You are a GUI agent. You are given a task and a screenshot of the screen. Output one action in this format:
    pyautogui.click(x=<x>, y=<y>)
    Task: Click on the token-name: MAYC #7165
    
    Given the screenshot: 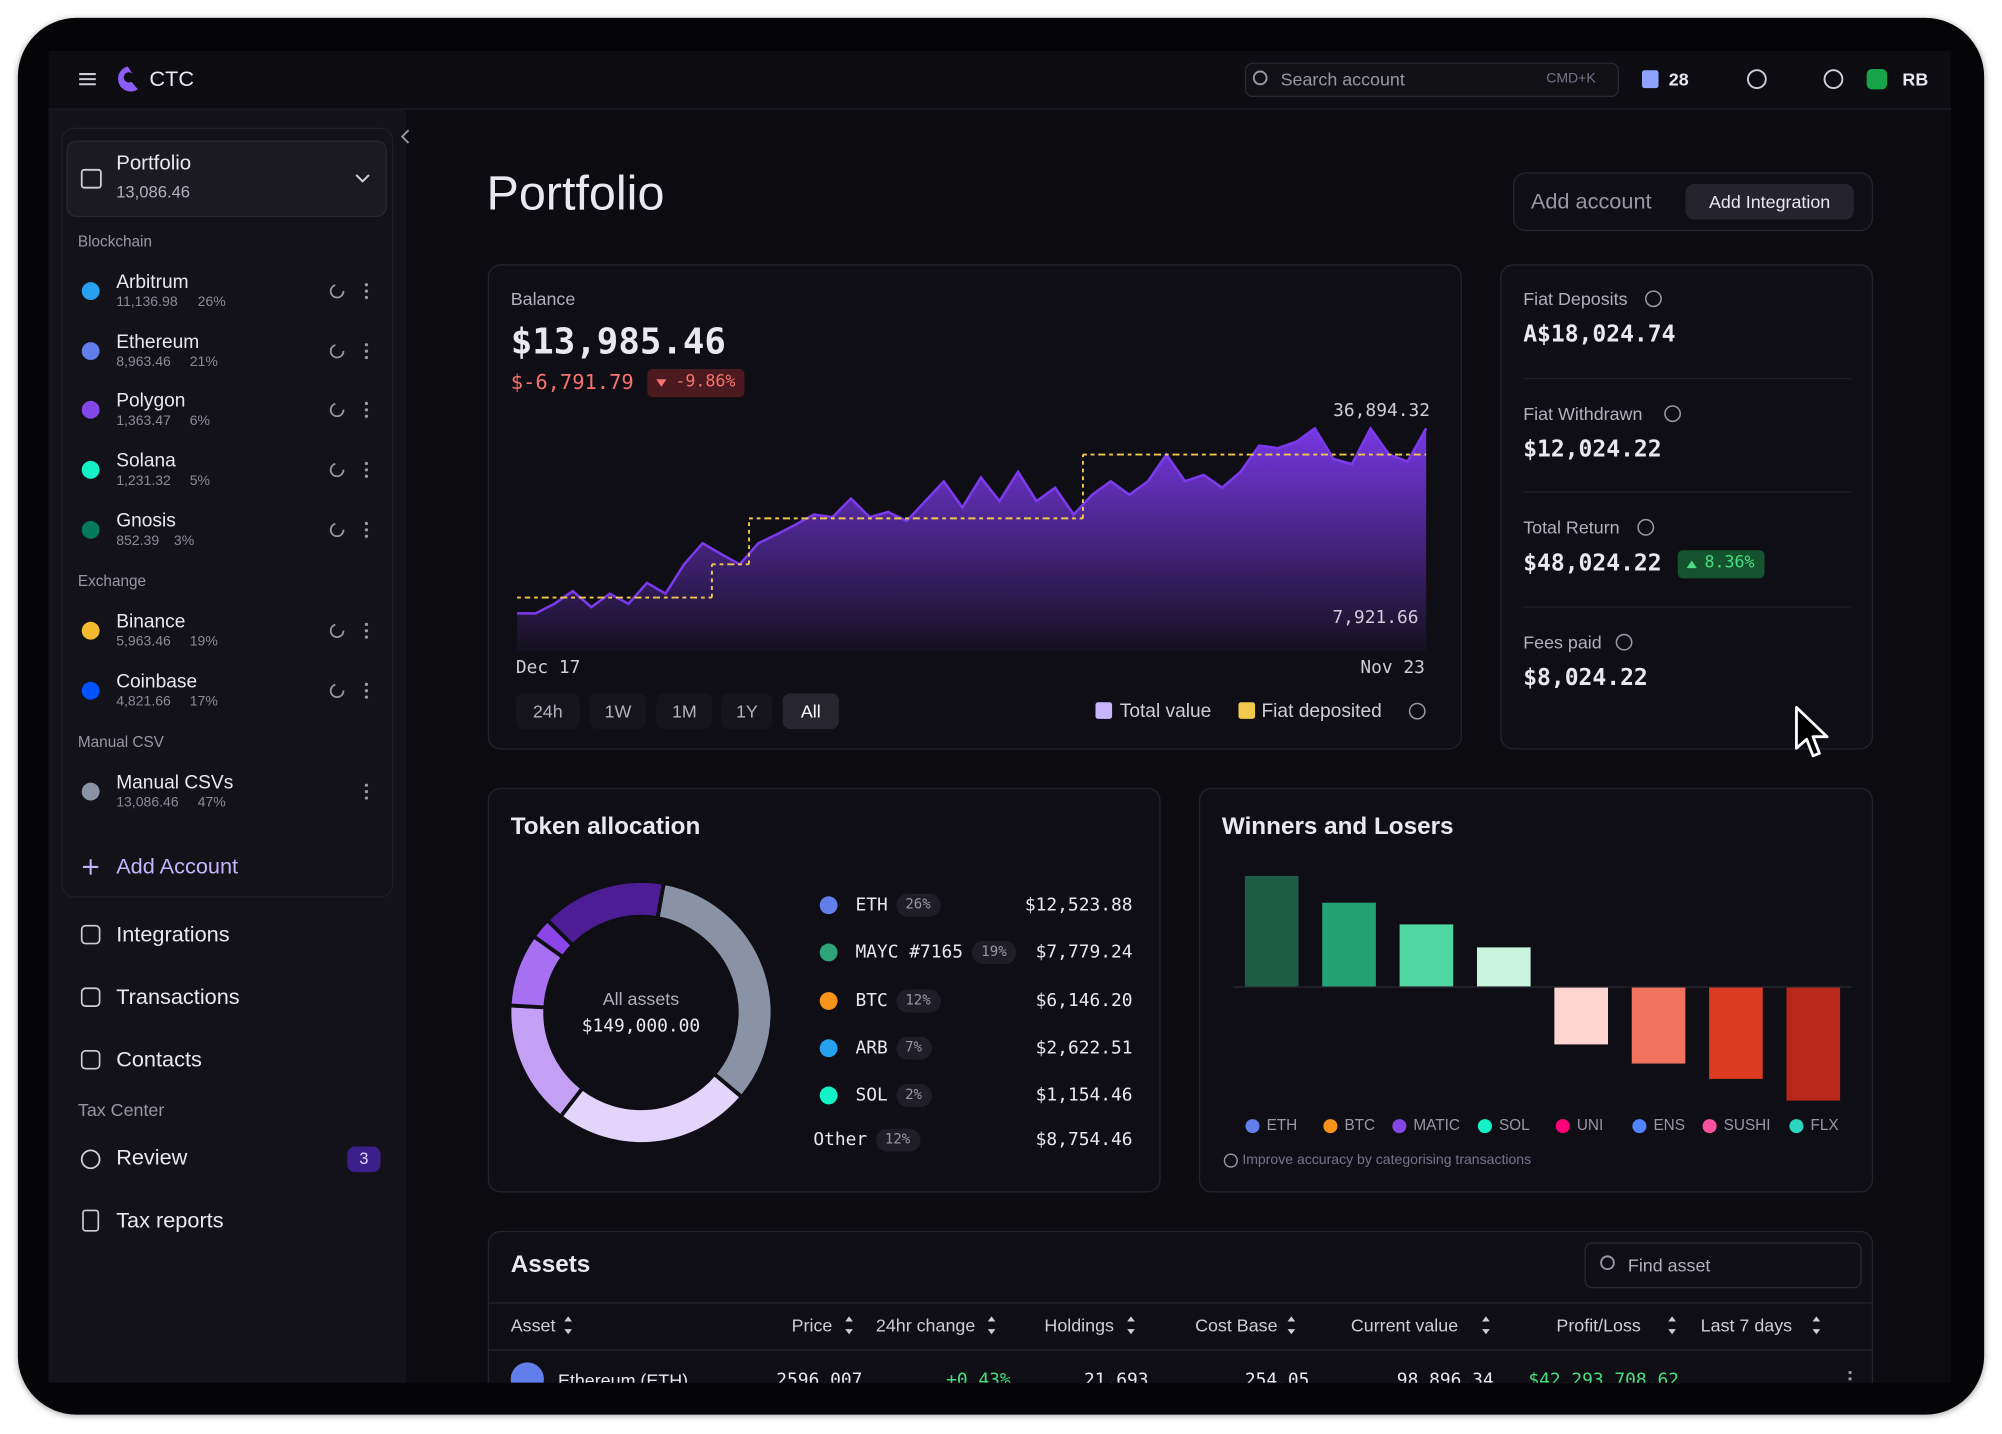 What is the action you would take?
    pyautogui.click(x=909, y=952)
    